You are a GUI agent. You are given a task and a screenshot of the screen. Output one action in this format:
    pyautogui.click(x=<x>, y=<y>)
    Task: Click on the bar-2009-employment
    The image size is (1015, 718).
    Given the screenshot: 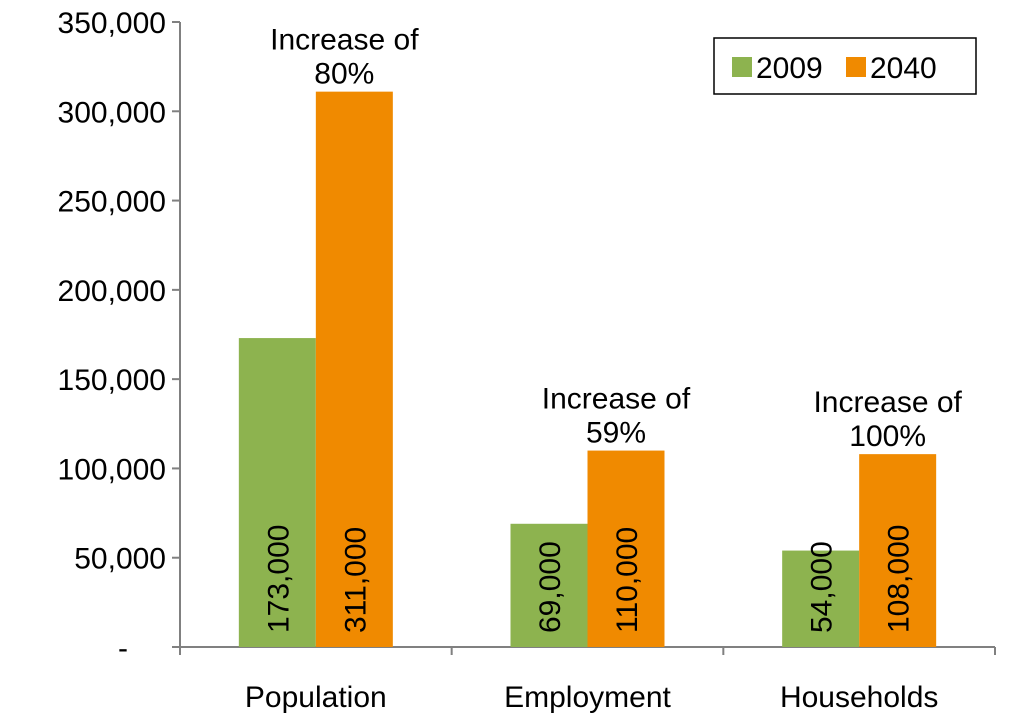 What is the action you would take?
    pyautogui.click(x=549, y=585)
    